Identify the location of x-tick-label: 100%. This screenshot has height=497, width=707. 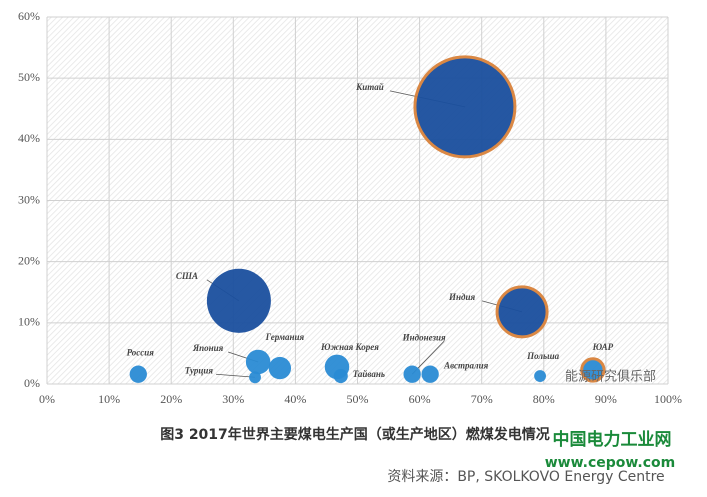
(668, 399).